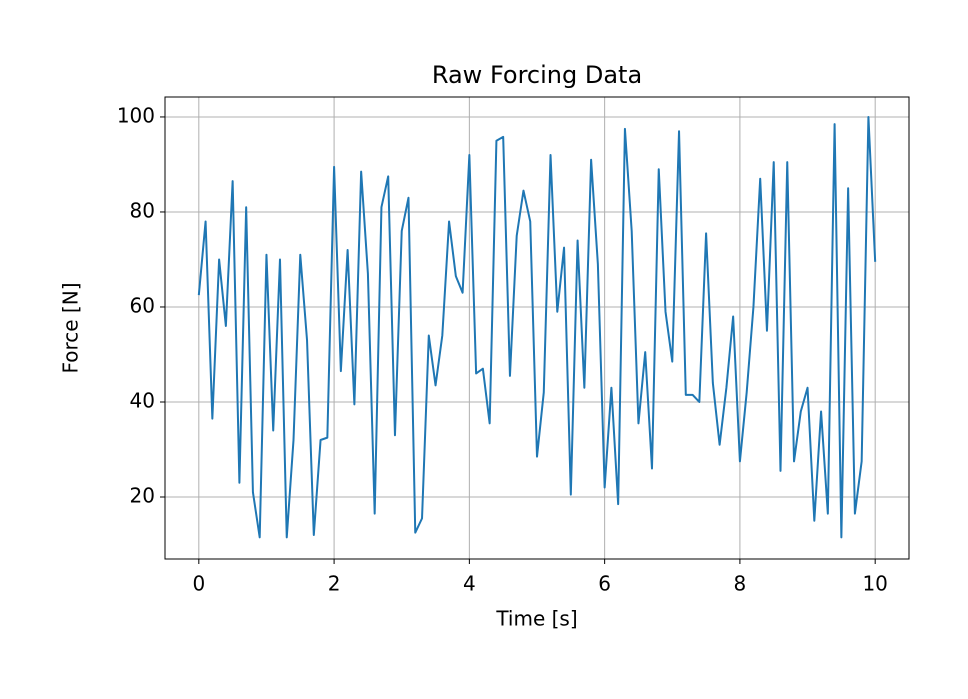  What do you see at coordinates (142, 210) in the screenshot?
I see `y-tick-label: 80` at bounding box center [142, 210].